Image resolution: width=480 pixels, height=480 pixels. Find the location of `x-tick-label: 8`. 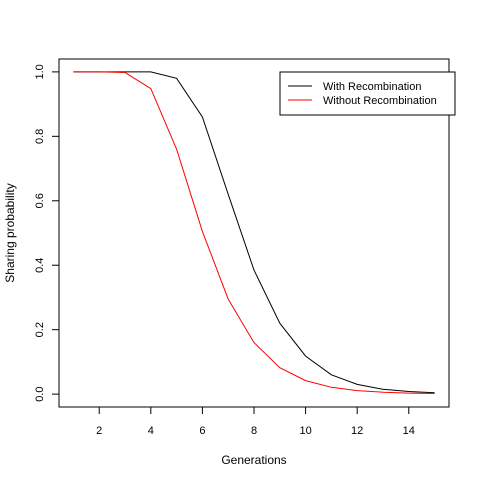

x-tick-label: 8 is located at coordinates (254, 431).